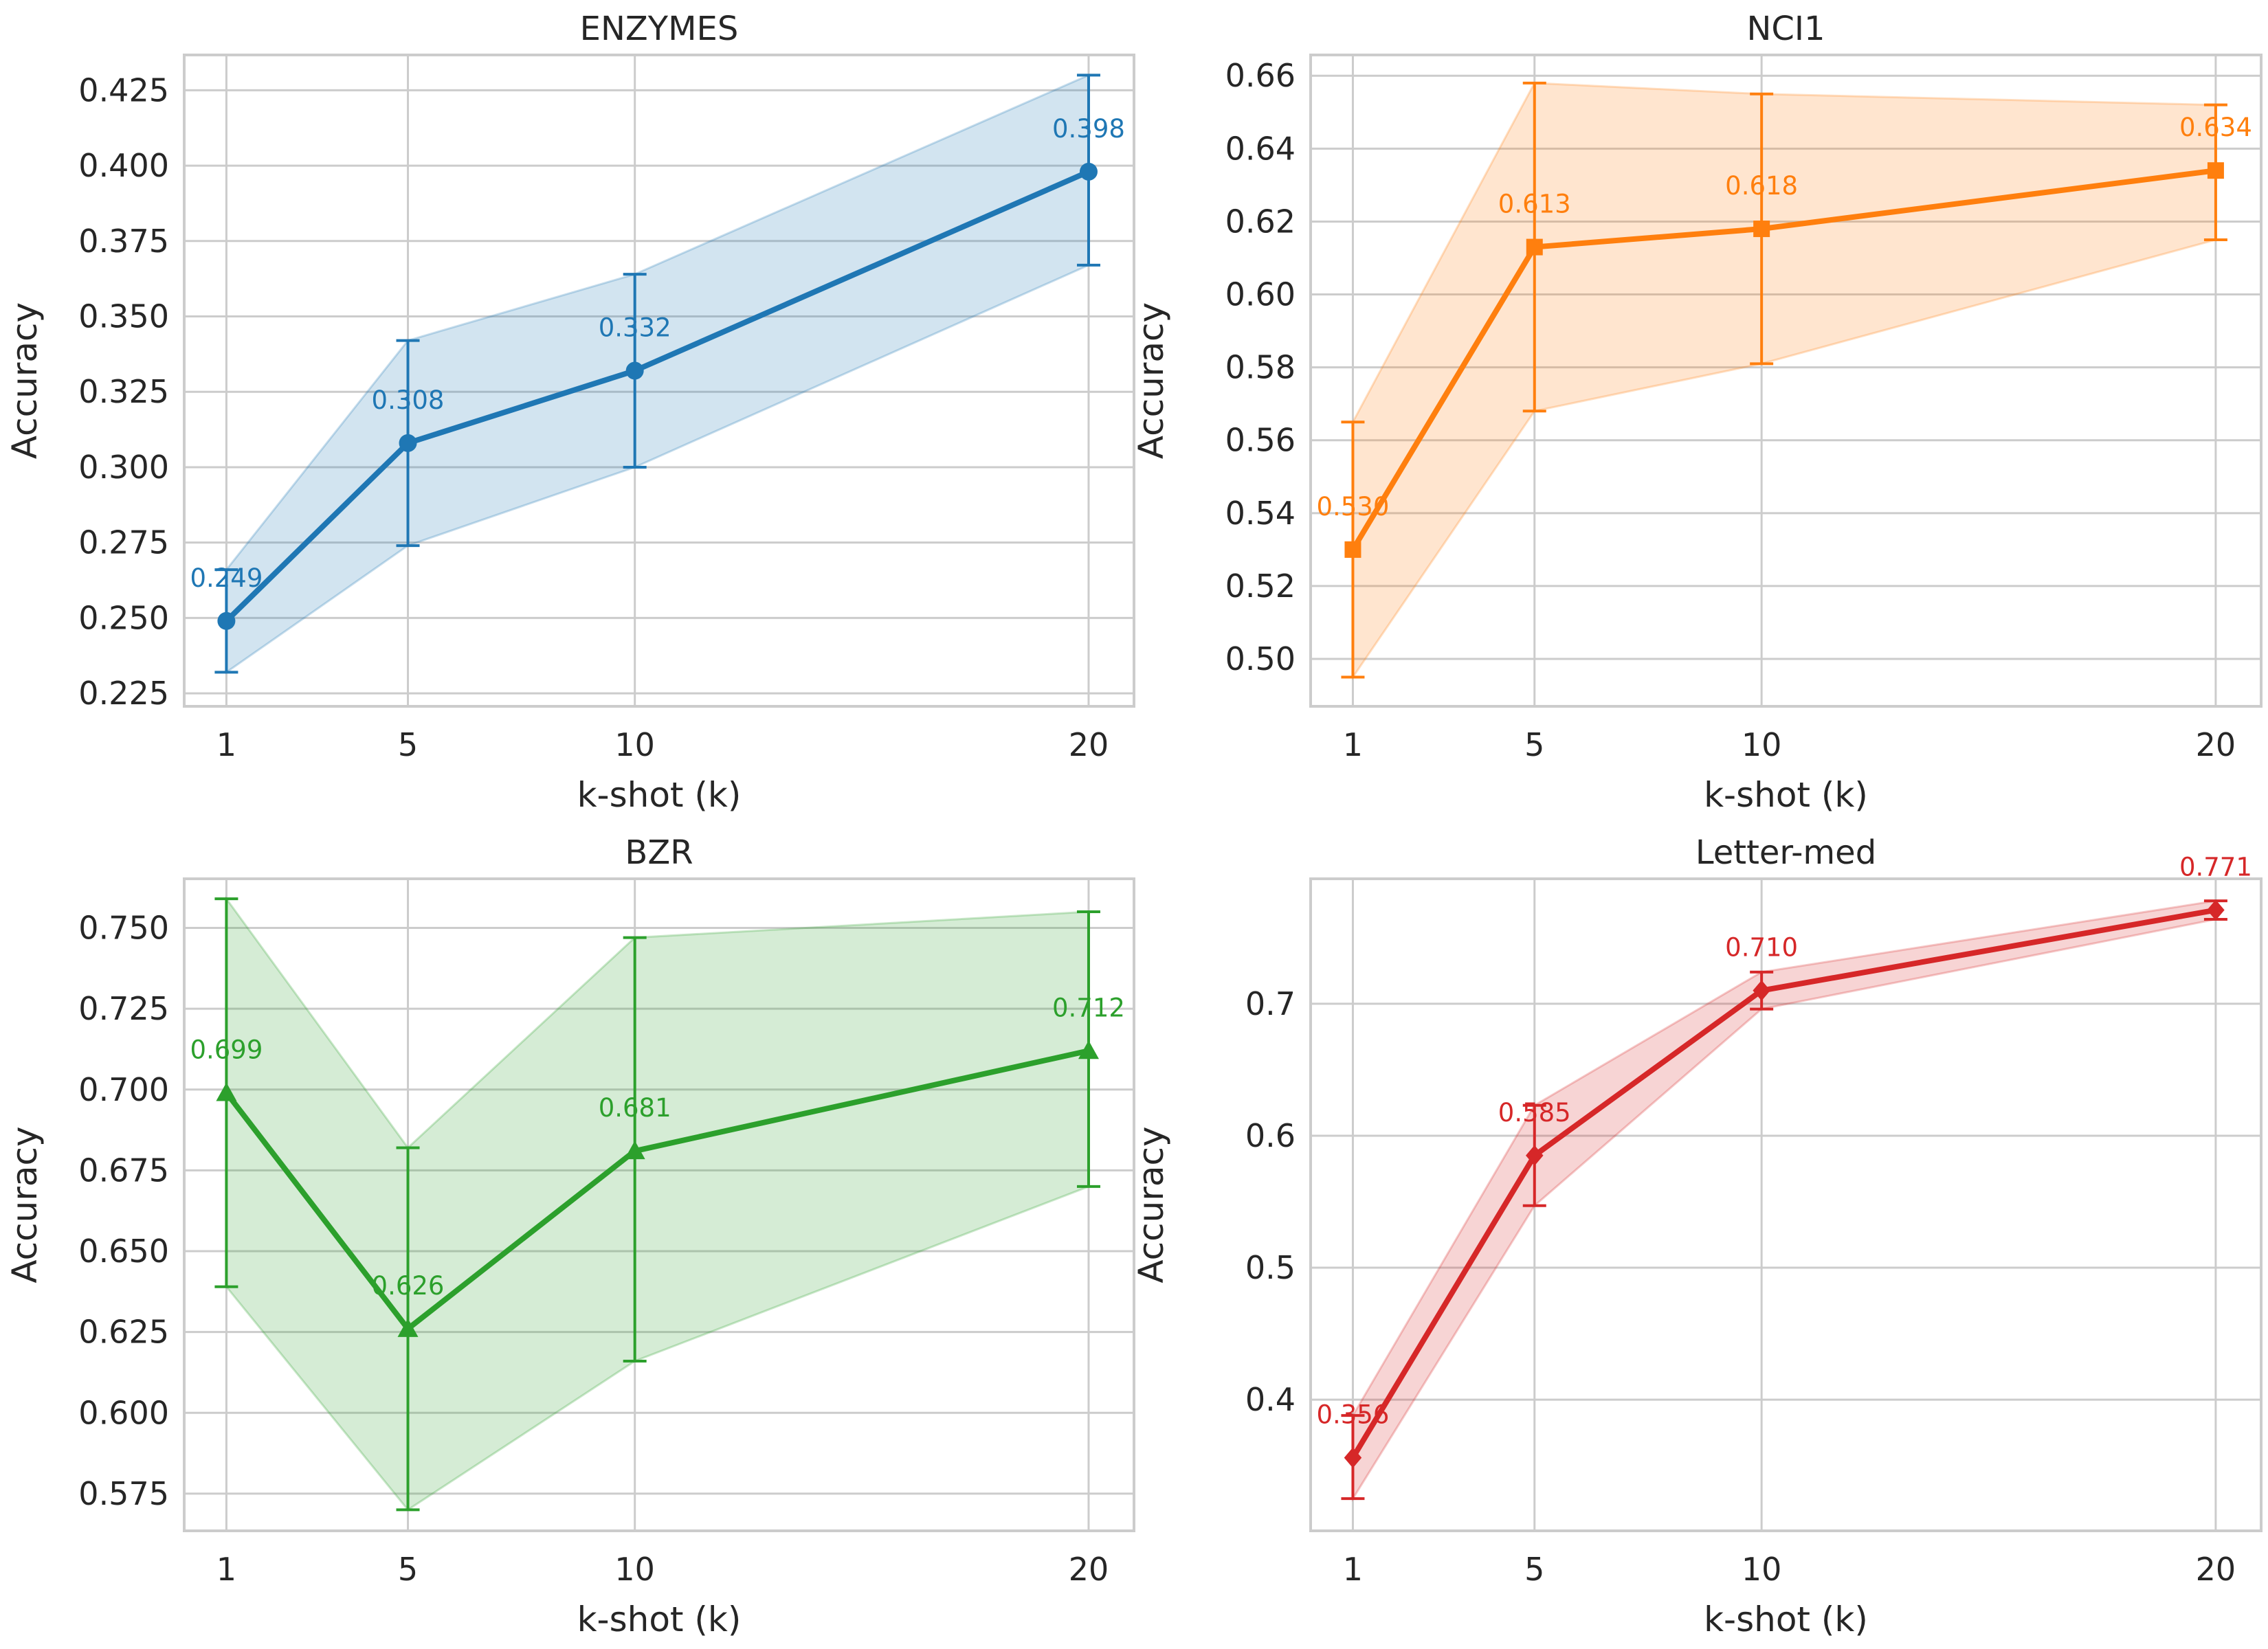 The width and height of the screenshot is (2268, 1649). What do you see at coordinates (1786, 852) in the screenshot?
I see `chart-title: Letter-med` at bounding box center [1786, 852].